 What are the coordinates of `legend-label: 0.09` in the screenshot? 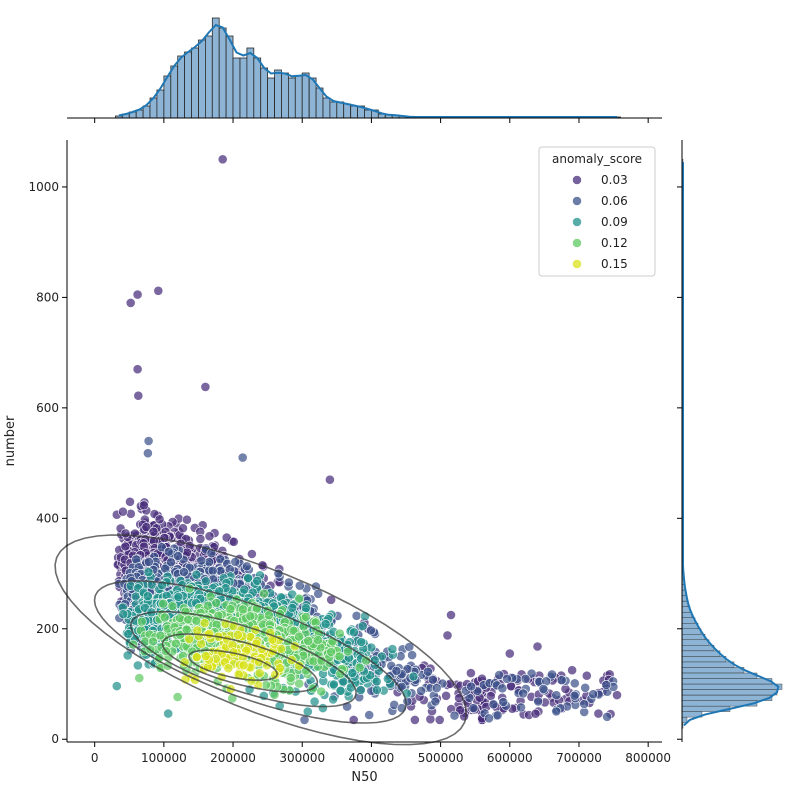 It's located at (614, 222).